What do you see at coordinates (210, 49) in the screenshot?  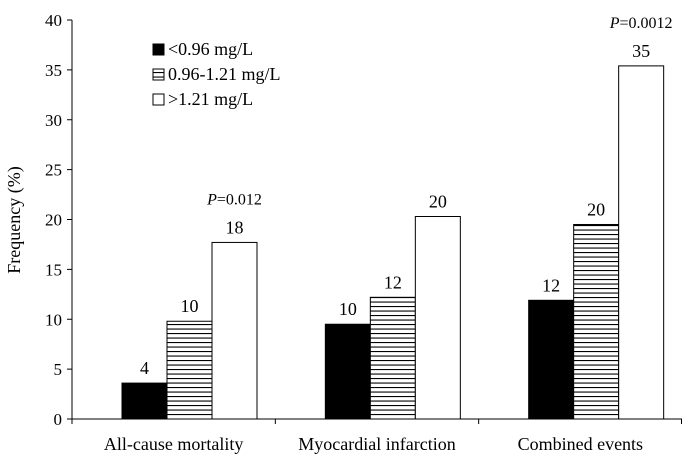 I see `legend-label: <0.96 mg/L` at bounding box center [210, 49].